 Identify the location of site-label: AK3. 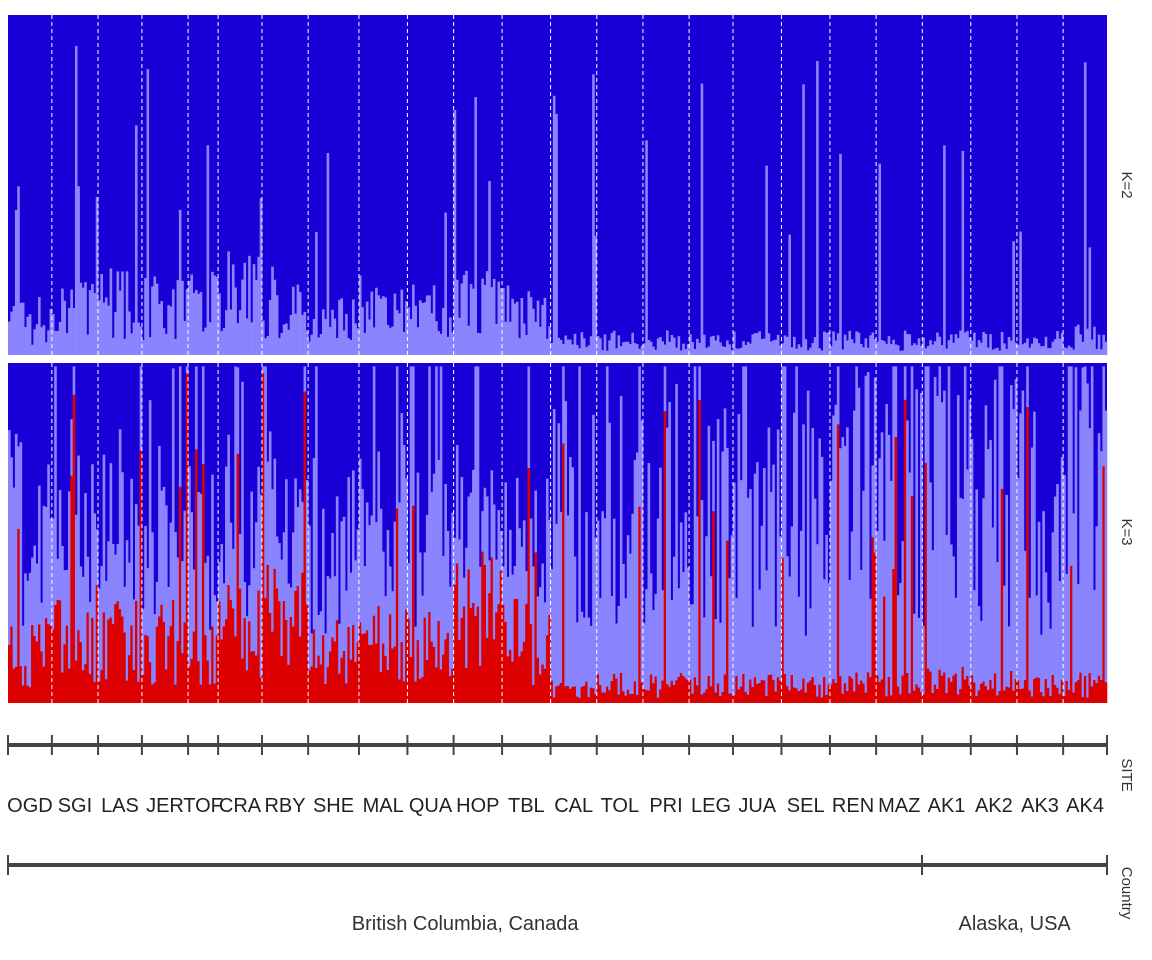
(1040, 806).